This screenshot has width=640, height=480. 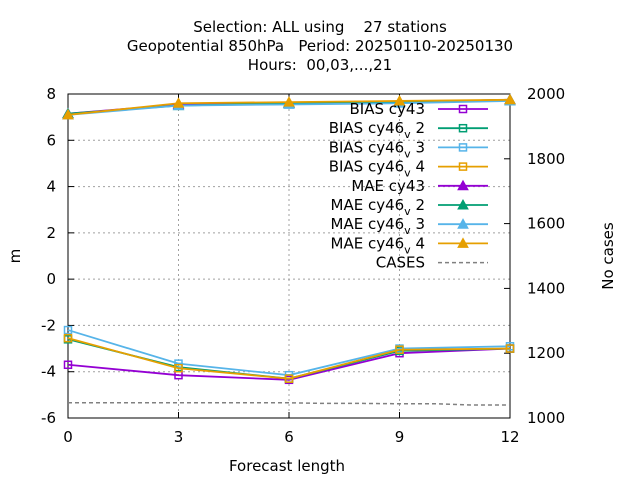 I want to click on x-tick-label: 6, so click(x=289, y=437).